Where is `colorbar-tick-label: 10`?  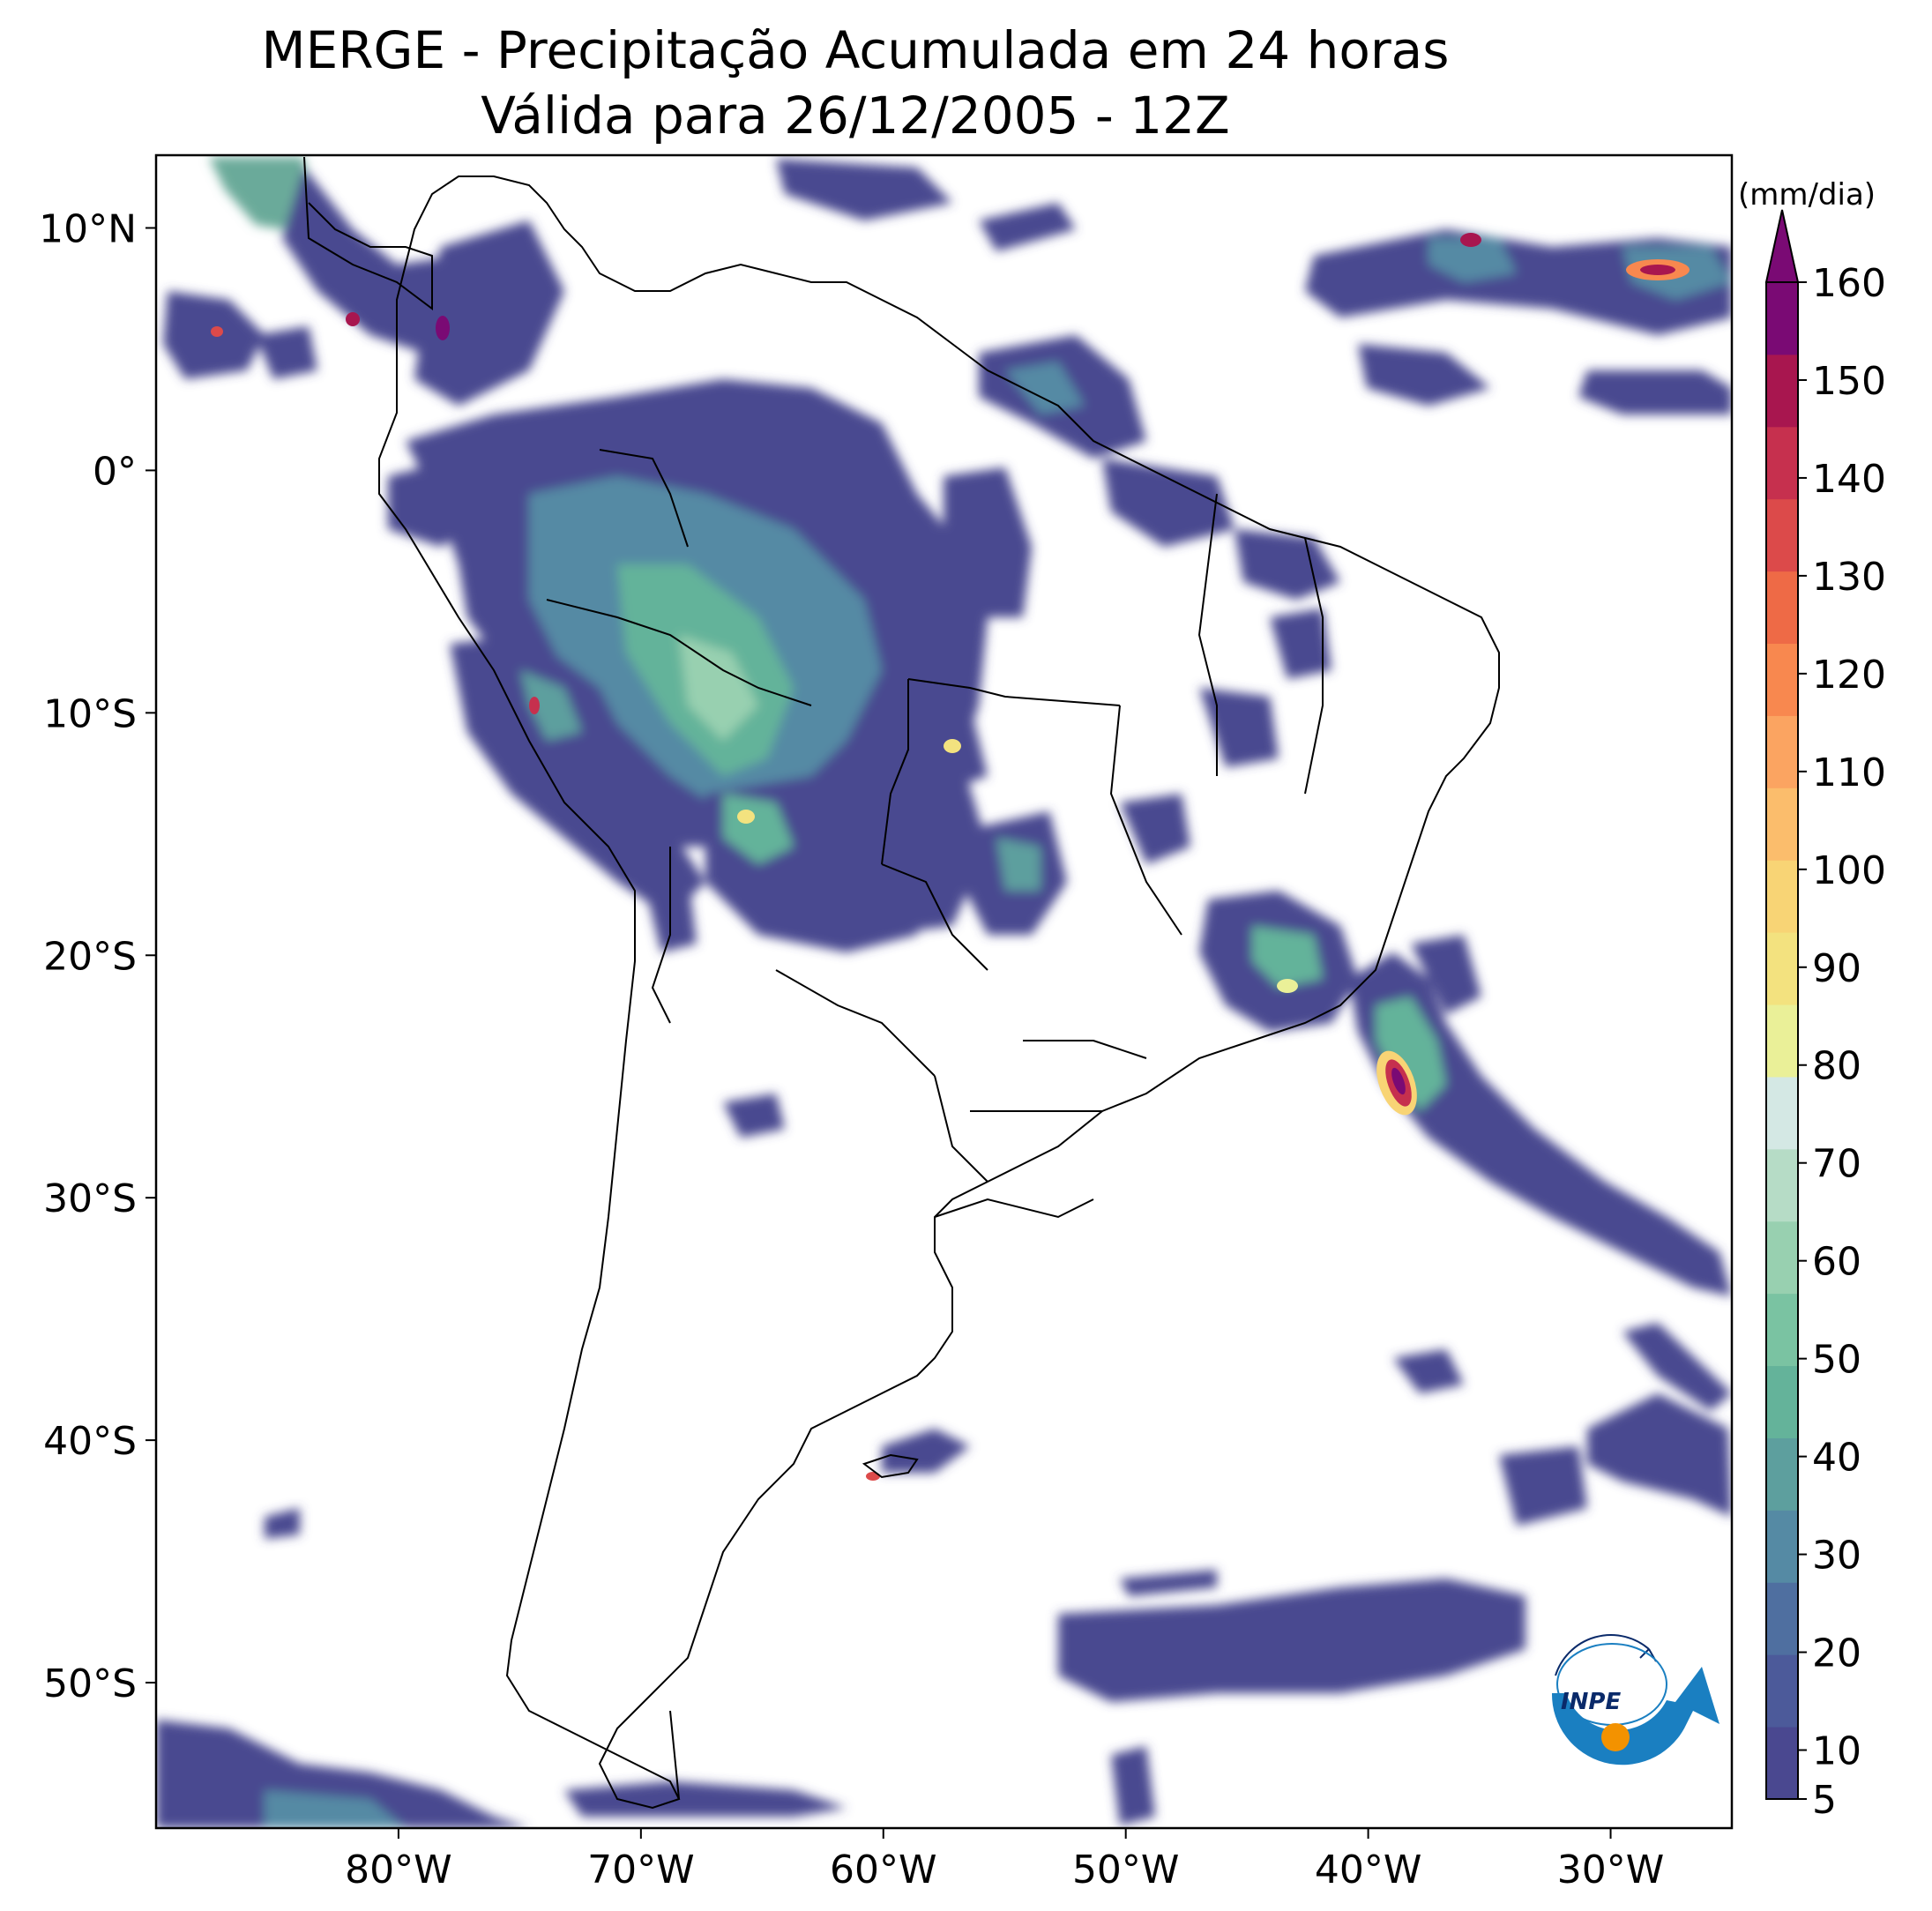
colorbar-tick-label: 10 is located at coordinates (1836, 1752).